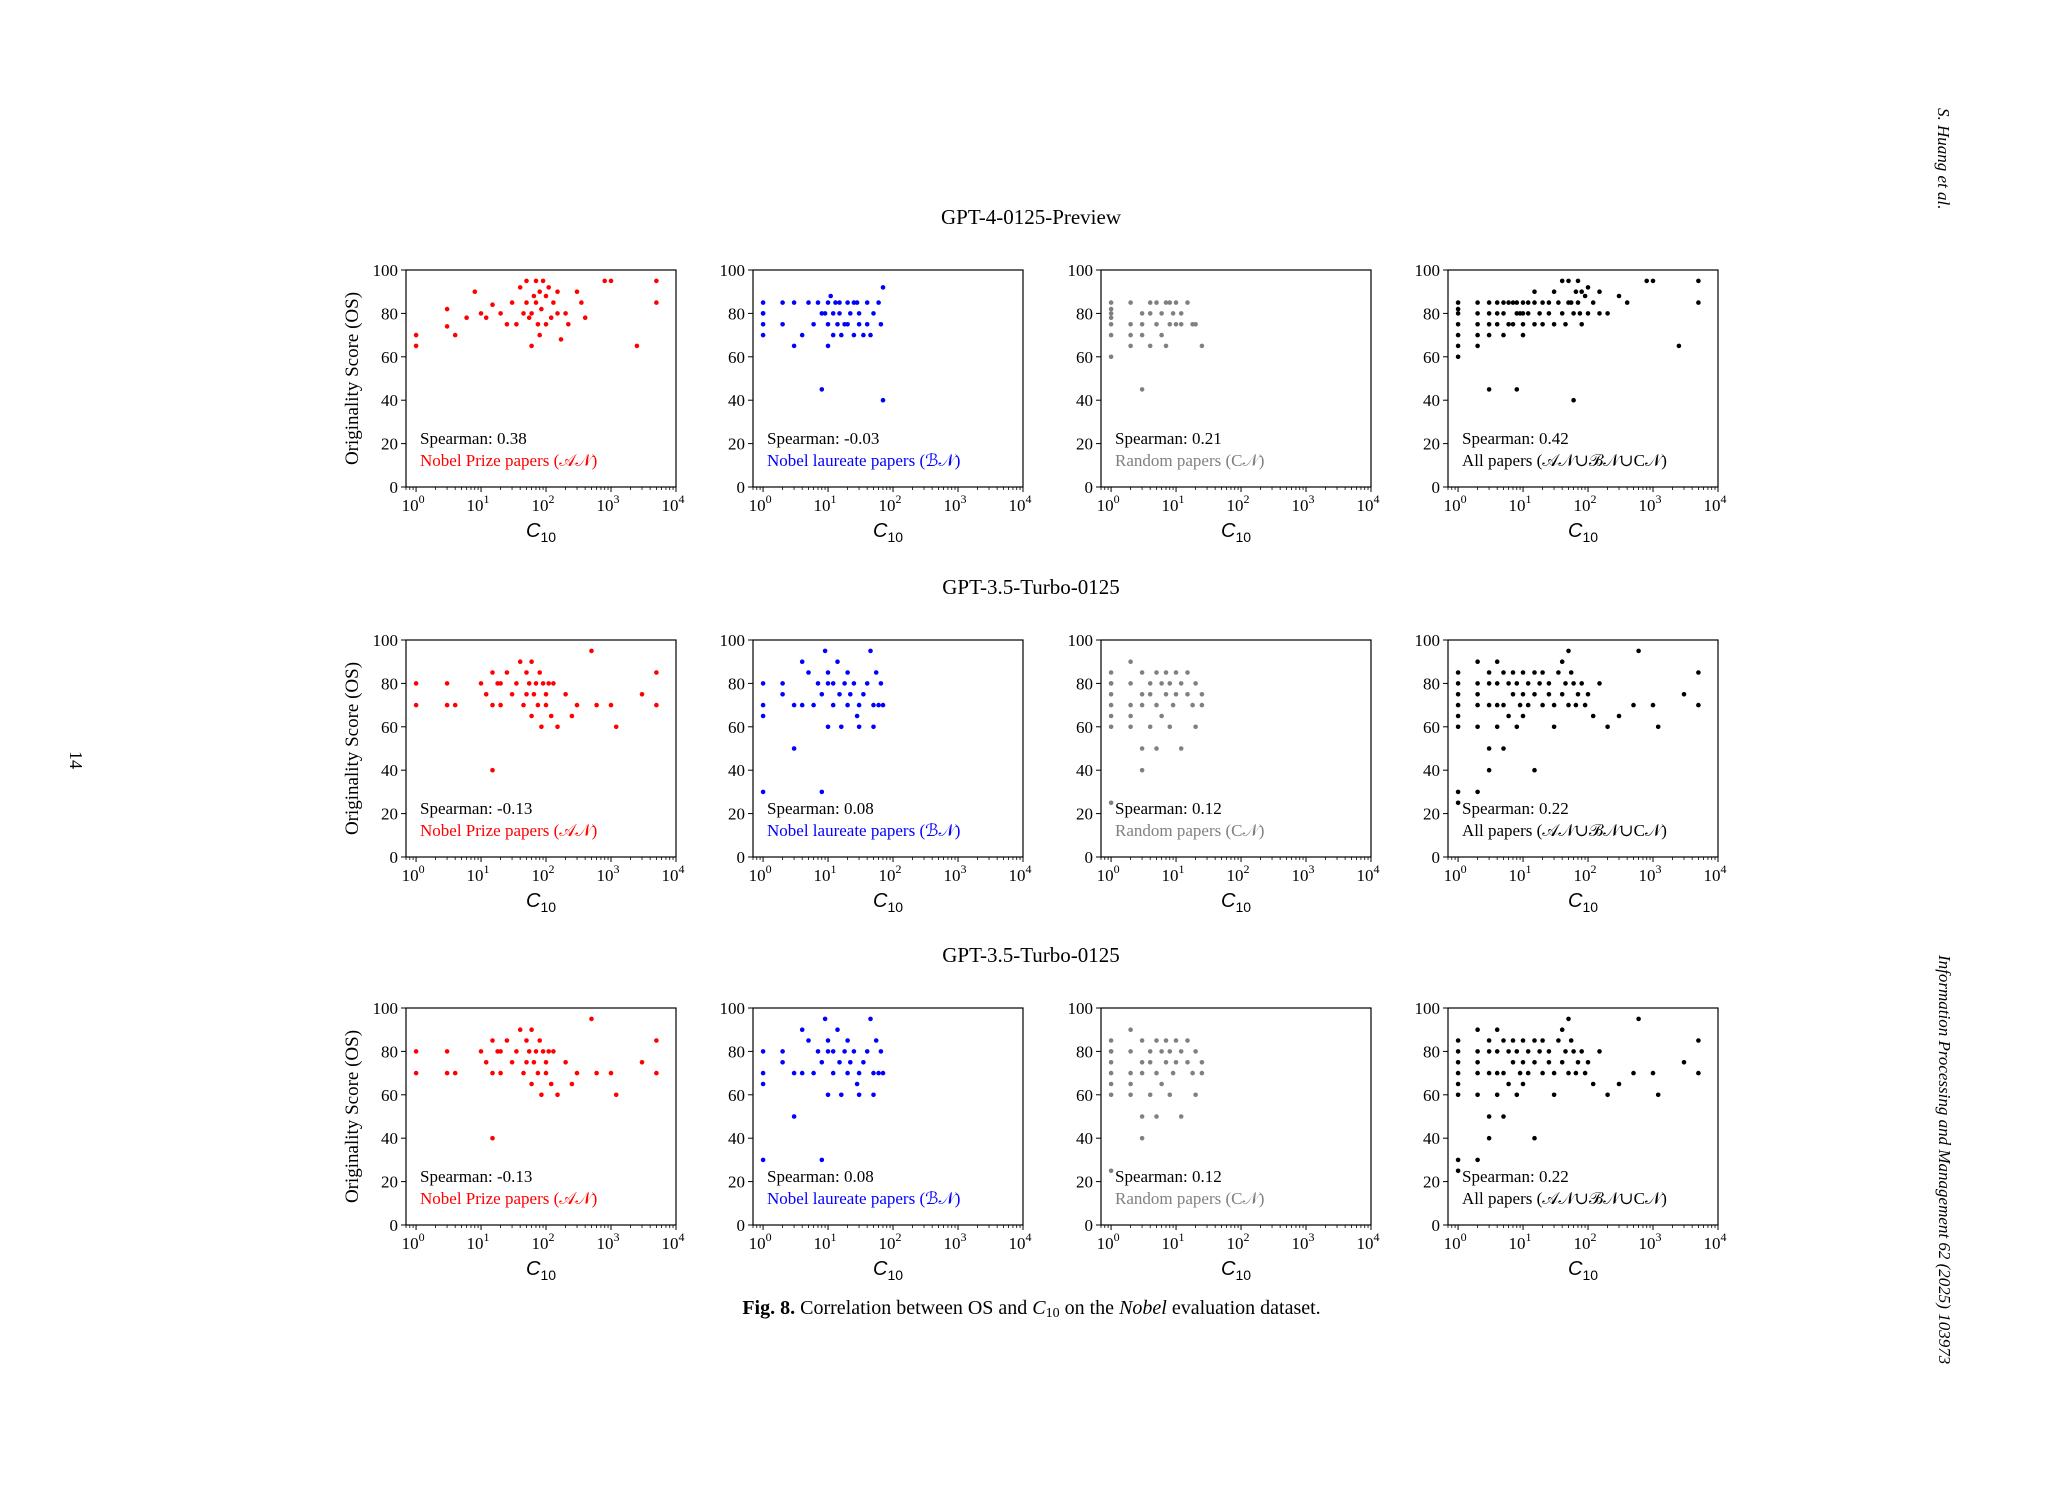 The height and width of the screenshot is (1512, 2063). I want to click on caption-text-middle: on the, so click(1089, 1308).